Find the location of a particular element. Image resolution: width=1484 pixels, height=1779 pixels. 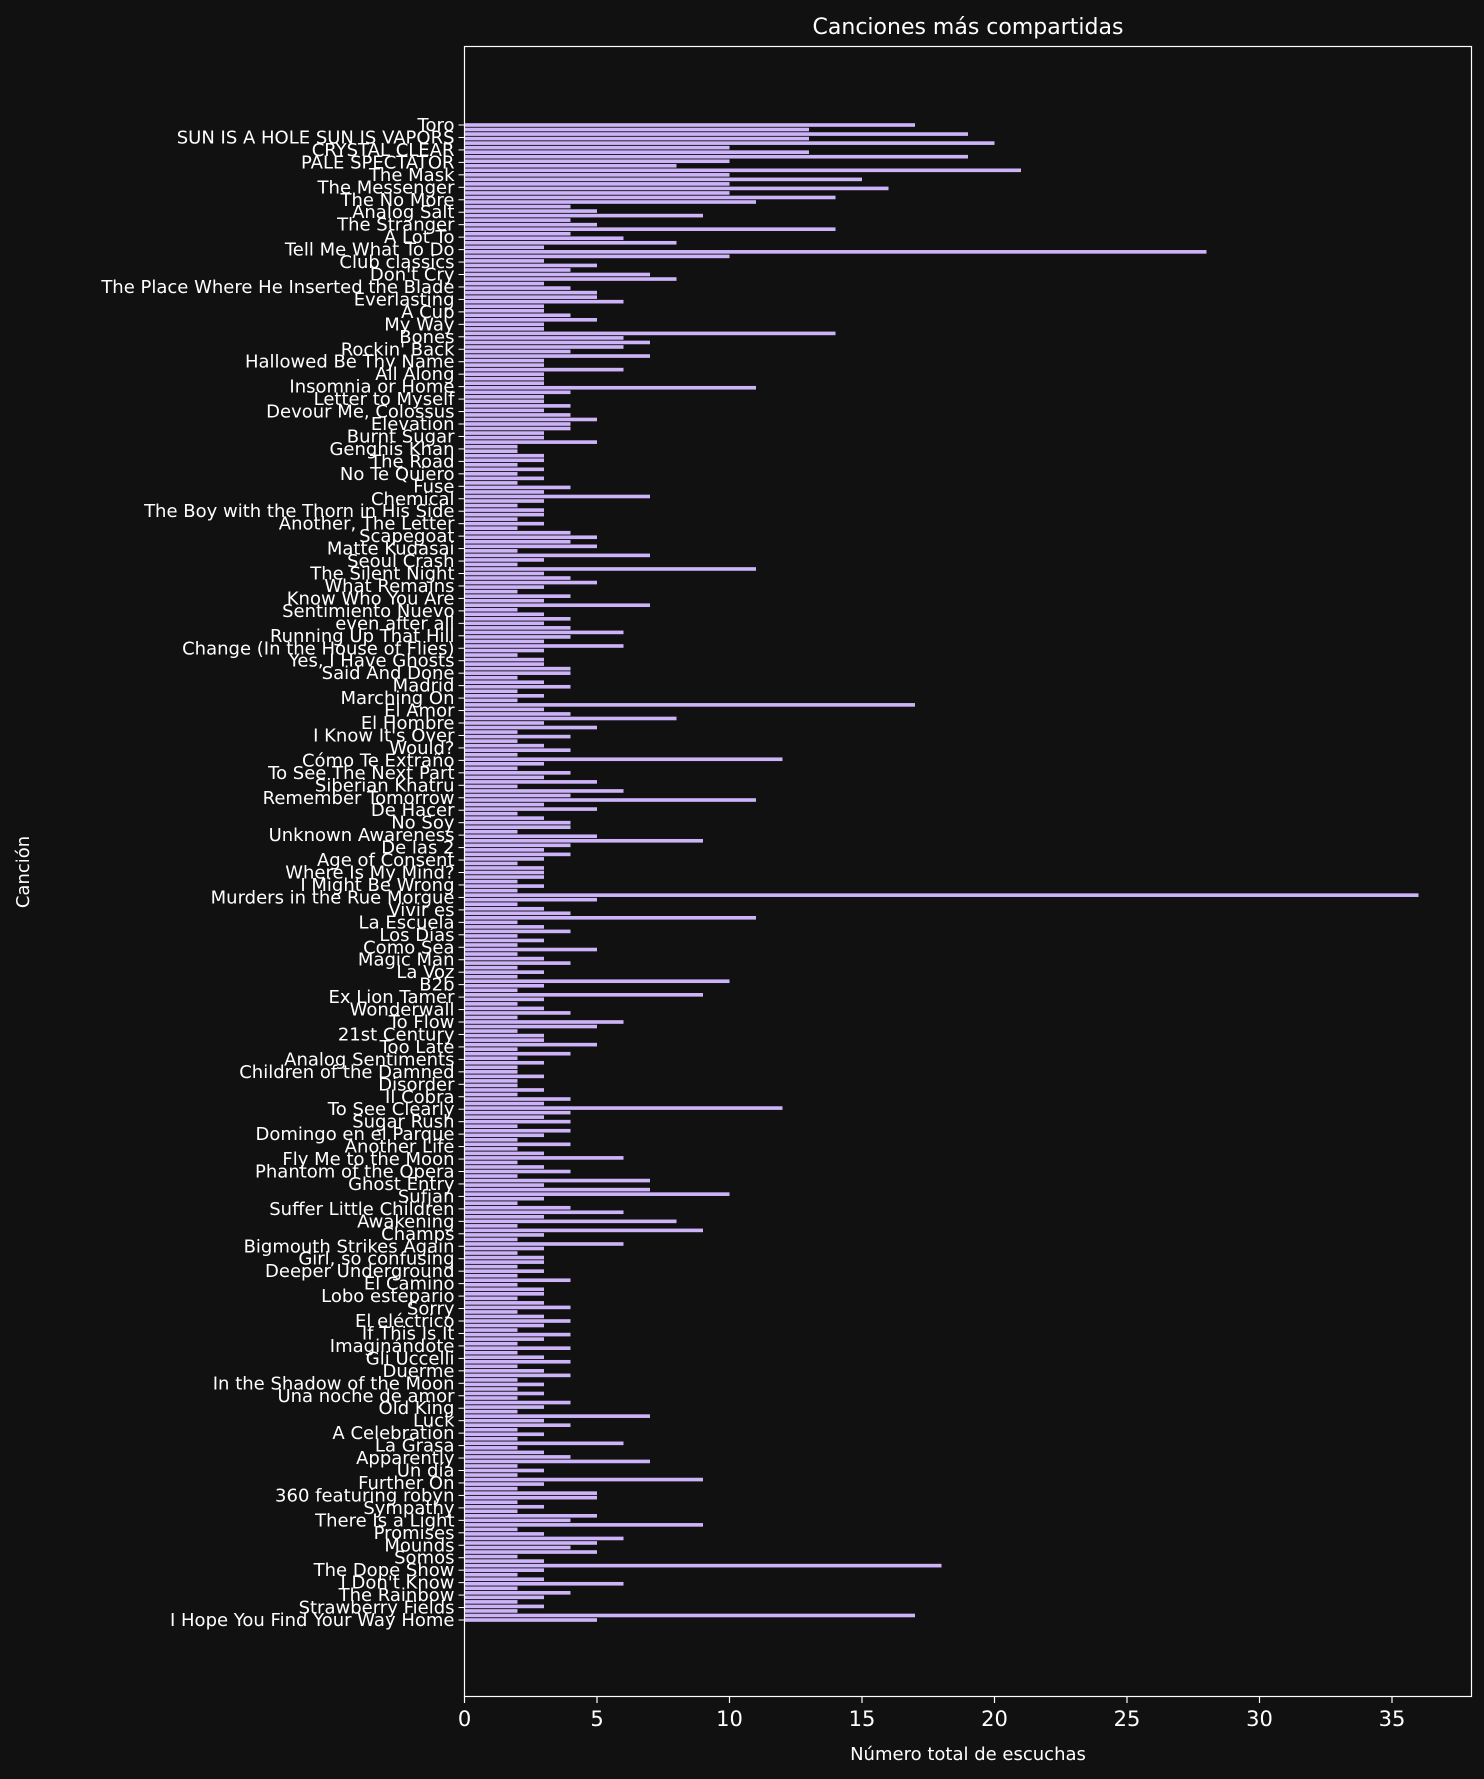

y-tick-label: Bigmouth Strikes Again is located at coordinates (349, 1246).